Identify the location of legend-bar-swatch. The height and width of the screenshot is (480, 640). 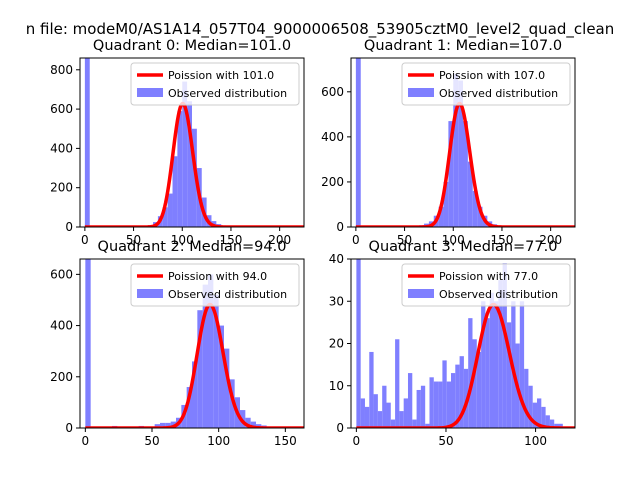
(150, 92).